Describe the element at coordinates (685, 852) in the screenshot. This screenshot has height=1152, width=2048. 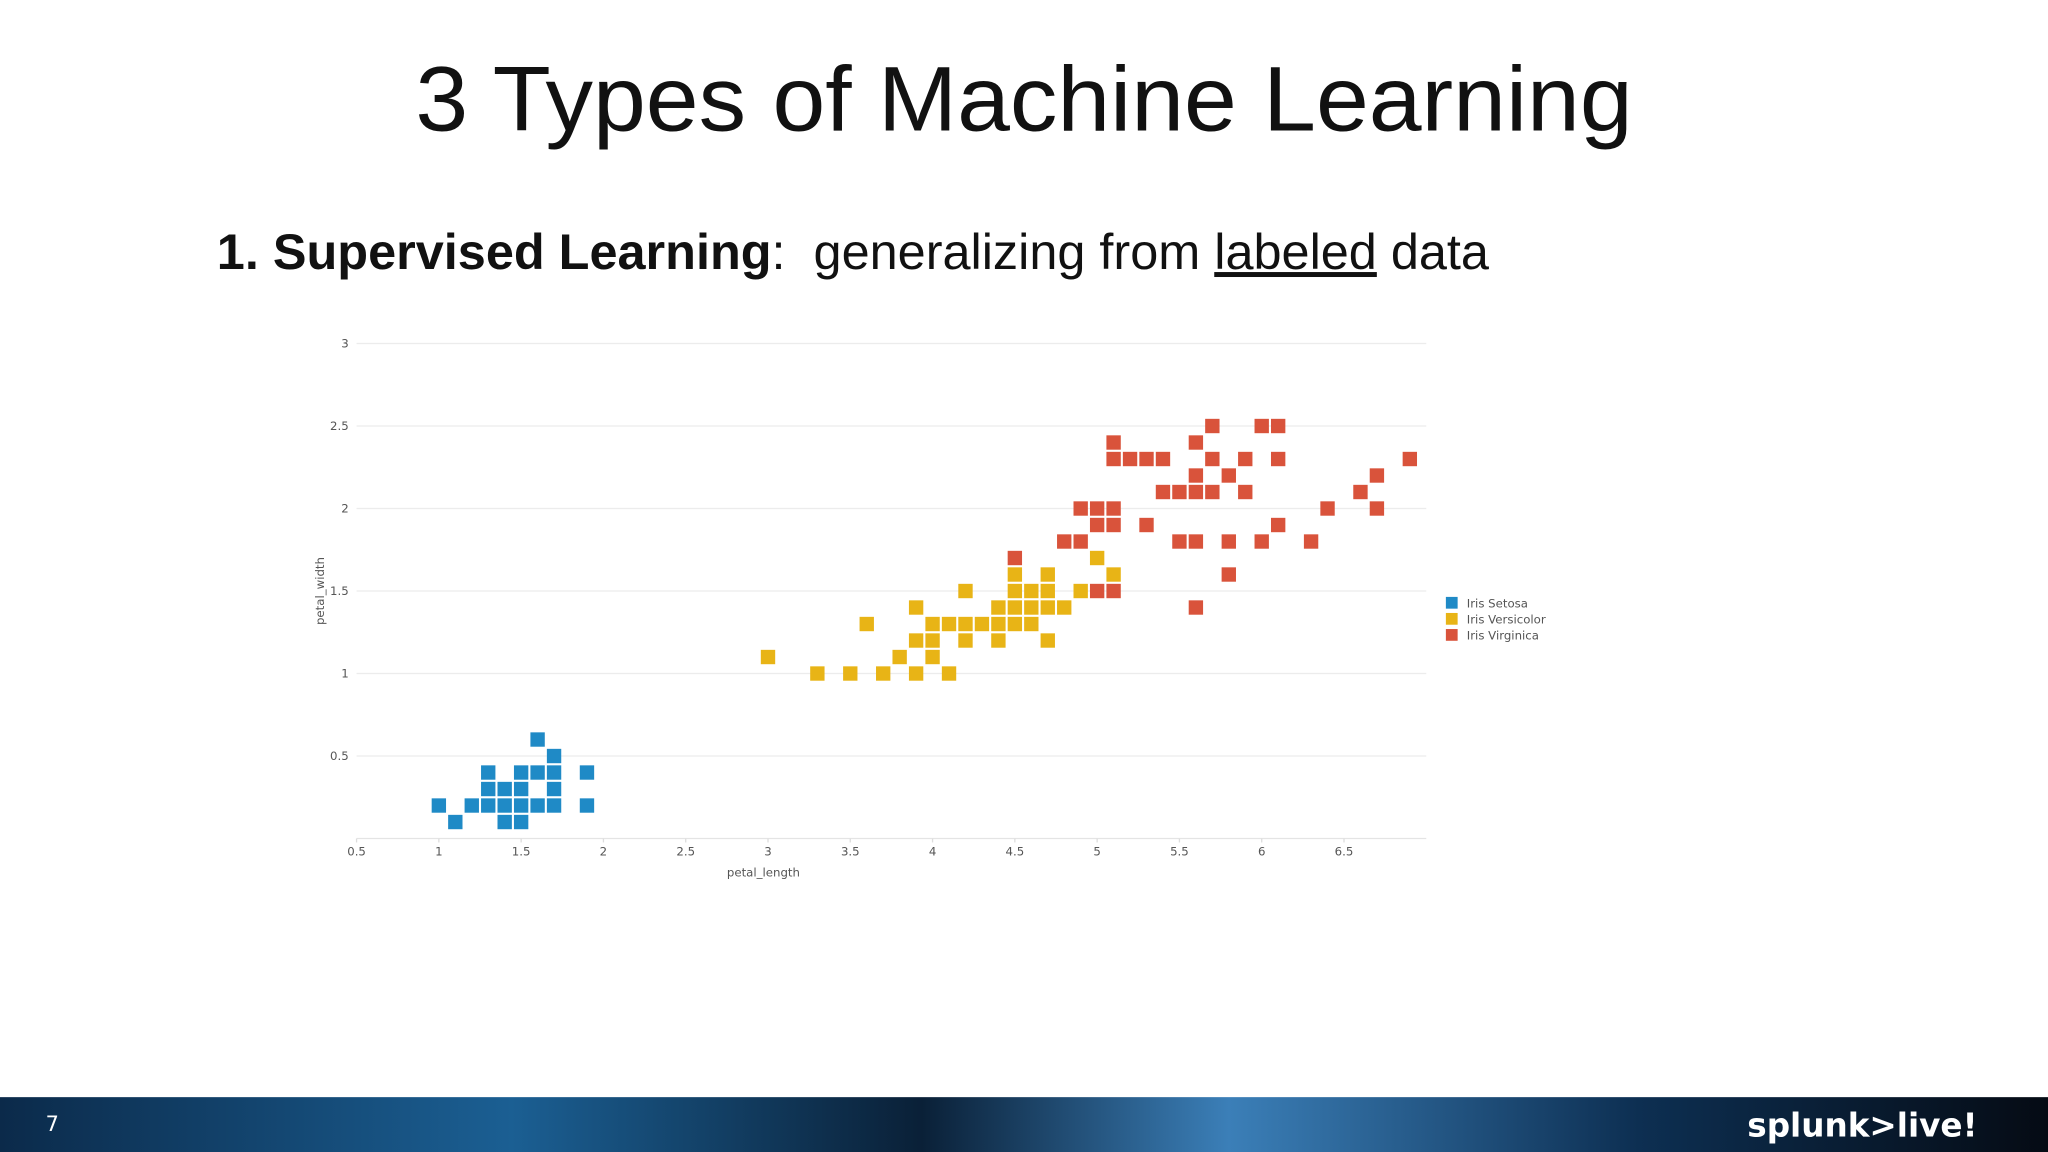
I see `x-tick-label: 2.5` at that location.